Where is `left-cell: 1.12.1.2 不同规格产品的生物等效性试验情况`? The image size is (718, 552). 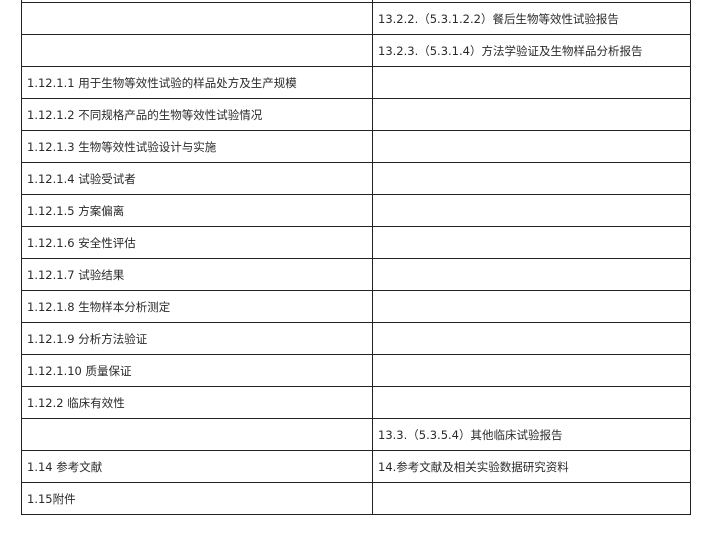
left-cell: 1.12.1.2 不同规格产品的生物等效性试验情况 is located at coordinates (197, 114).